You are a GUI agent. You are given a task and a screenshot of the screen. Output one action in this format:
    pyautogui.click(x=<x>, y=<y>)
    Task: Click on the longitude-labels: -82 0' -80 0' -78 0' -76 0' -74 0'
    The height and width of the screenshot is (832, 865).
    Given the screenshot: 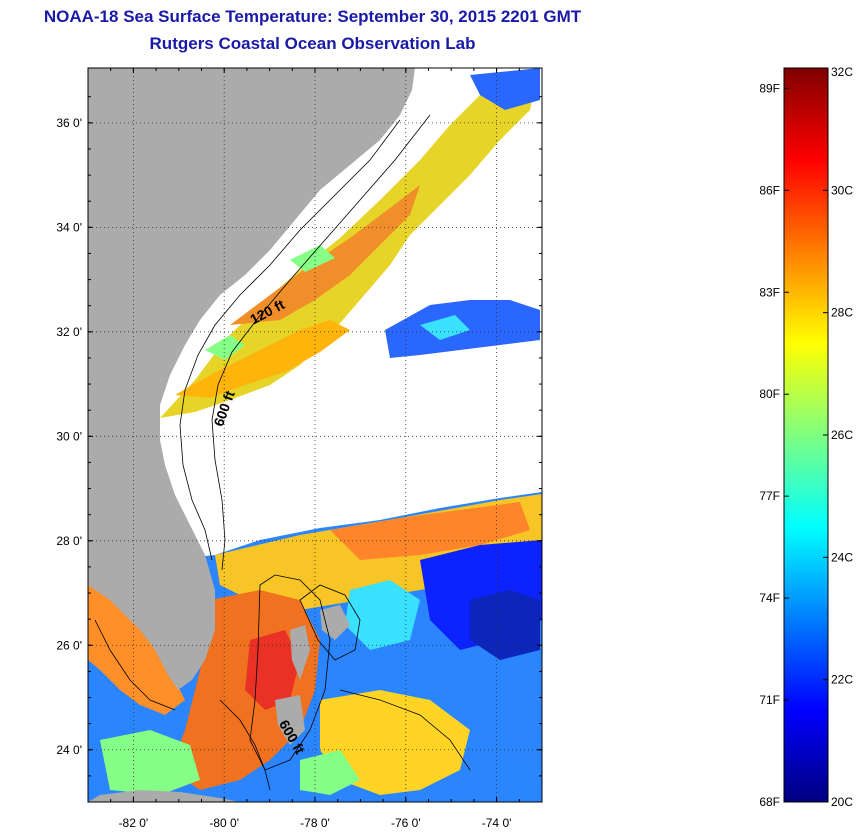 What is the action you would take?
    pyautogui.click(x=315, y=823)
    